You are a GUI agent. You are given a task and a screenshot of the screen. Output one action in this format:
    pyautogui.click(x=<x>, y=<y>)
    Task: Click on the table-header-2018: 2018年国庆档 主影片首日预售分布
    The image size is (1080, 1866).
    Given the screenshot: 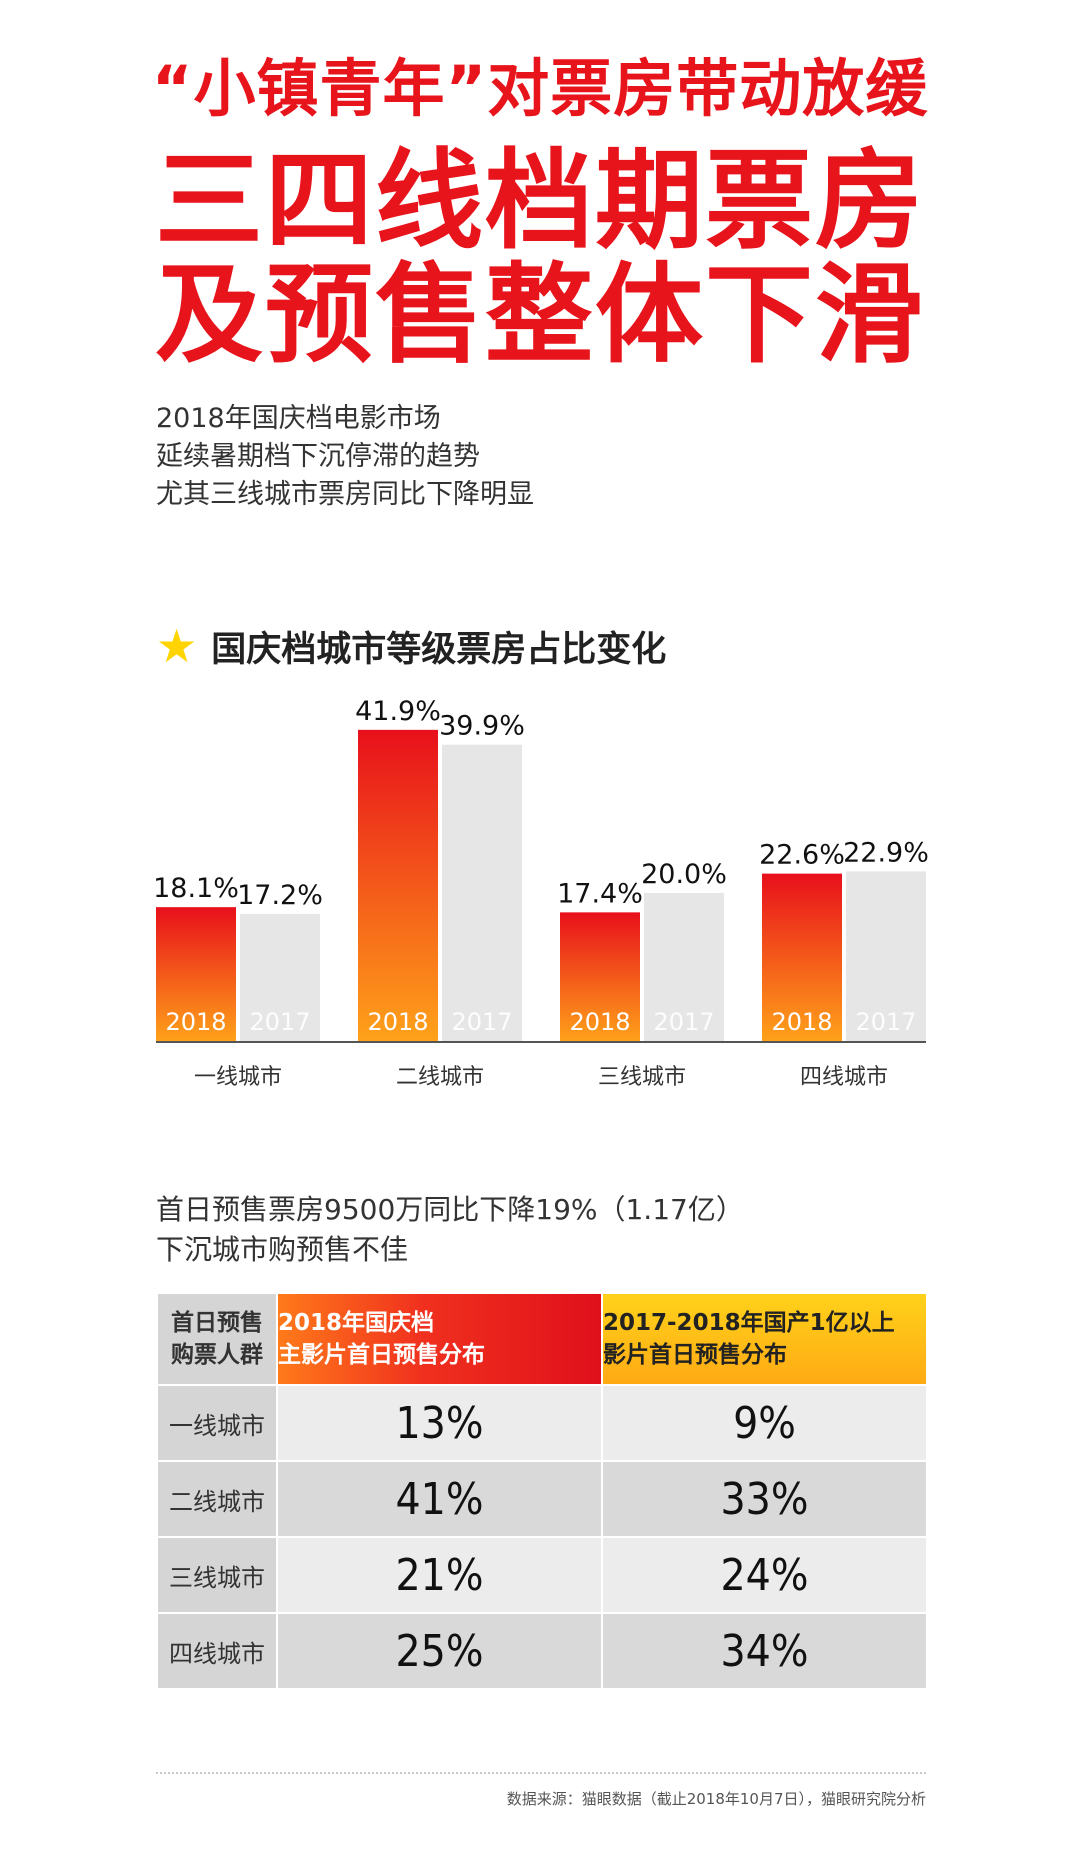 What is the action you would take?
    pyautogui.click(x=439, y=1339)
    